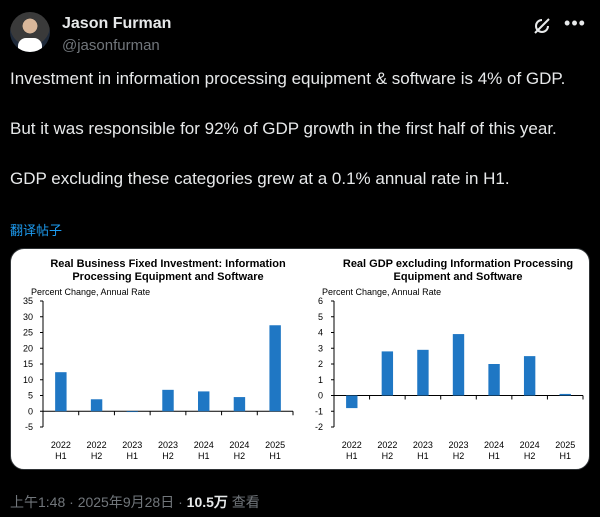 This screenshot has width=600, height=517. Describe the element at coordinates (126, 502) in the screenshot. I see `post-date: 2025年9月28日` at that location.